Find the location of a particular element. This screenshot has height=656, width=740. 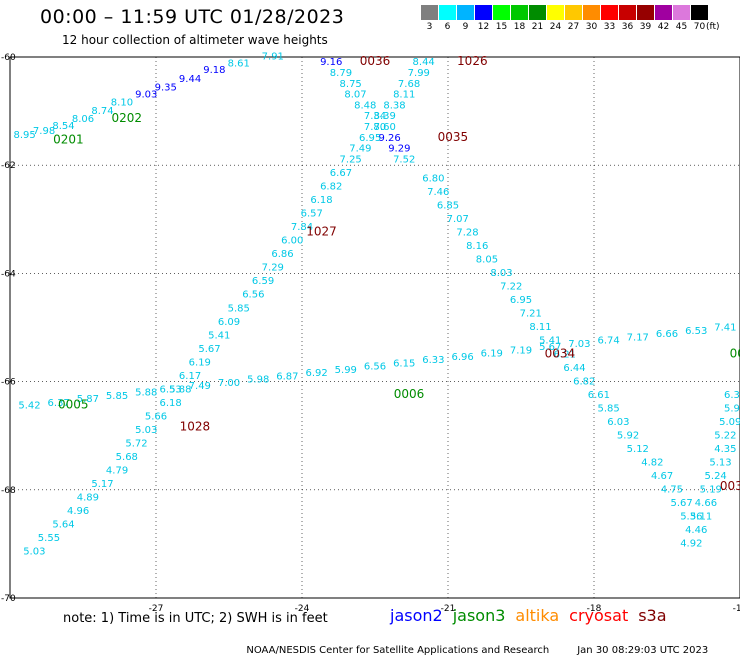

swh-value: 7.34 is located at coordinates (375, 116).